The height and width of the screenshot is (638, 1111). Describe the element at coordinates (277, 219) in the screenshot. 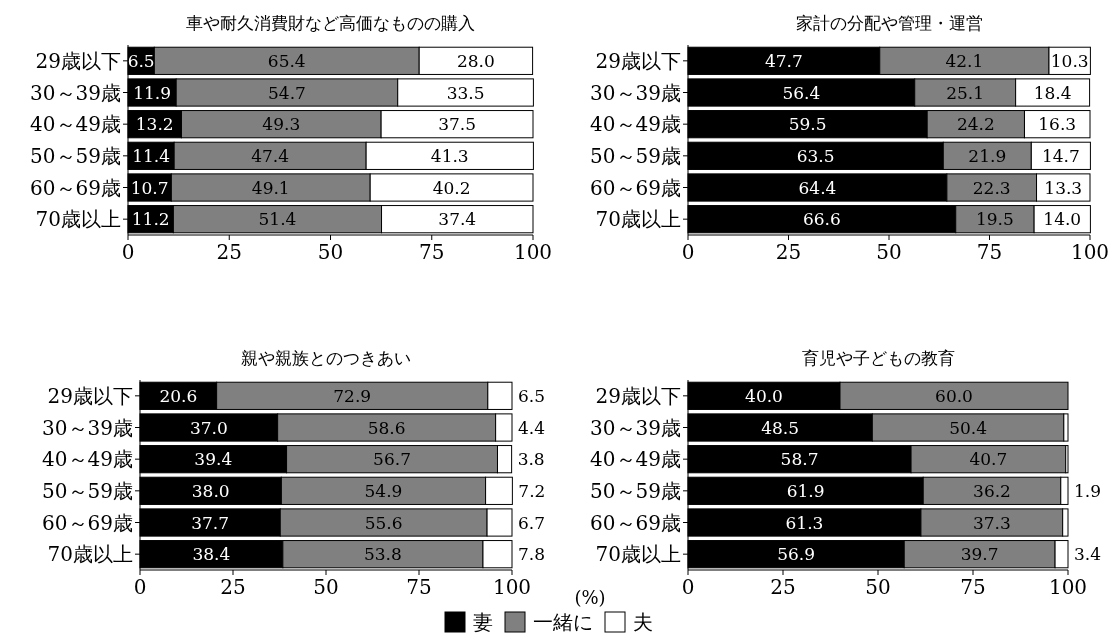

I see `data-label: 51.4` at that location.